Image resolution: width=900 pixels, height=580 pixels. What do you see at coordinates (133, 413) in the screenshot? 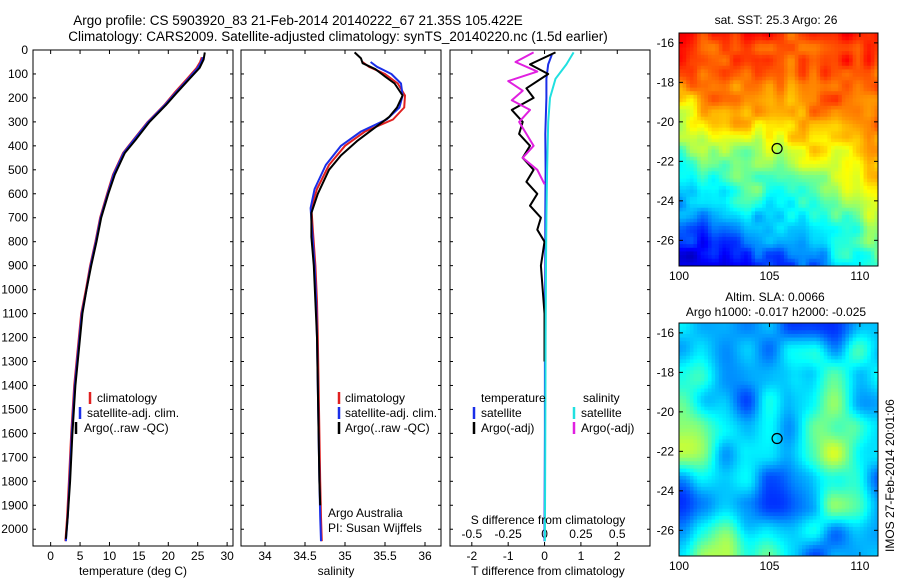
I see `legend-satellite-adj: satellite-adj. clim.` at bounding box center [133, 413].